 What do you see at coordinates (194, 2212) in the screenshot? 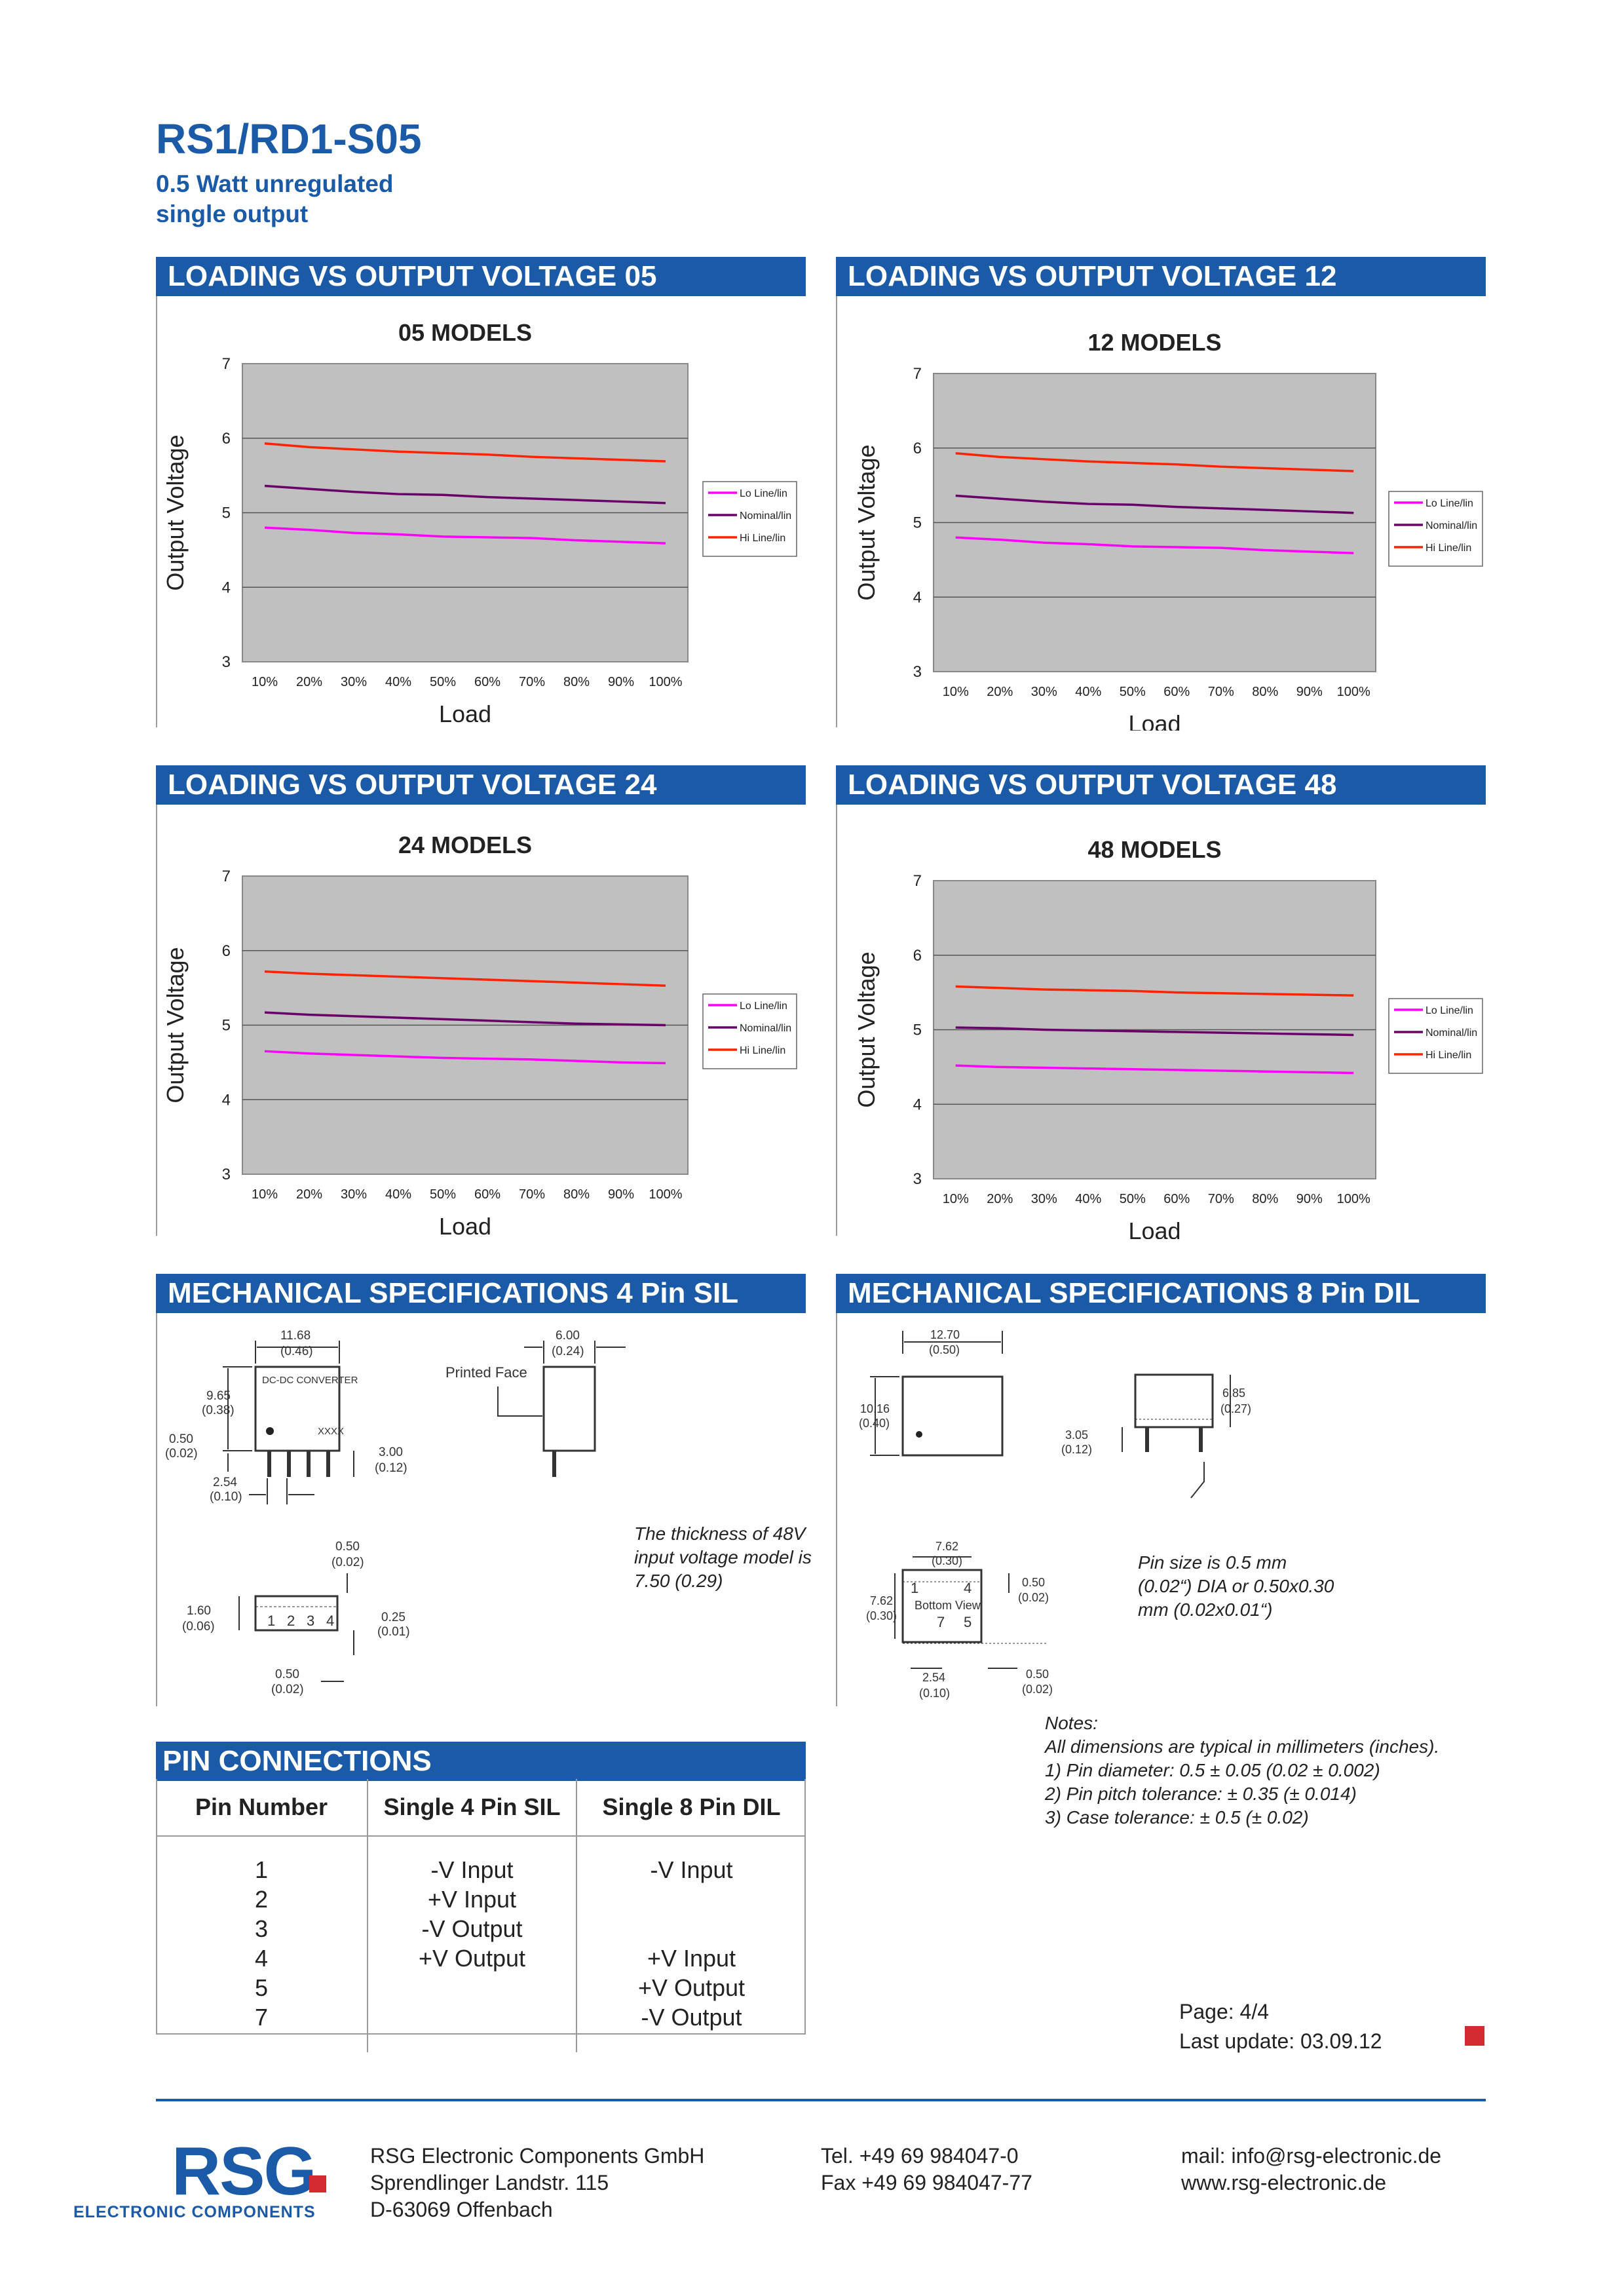
I see `rsg-logo-subtitle: ELECTRONIC COMPONENTS` at bounding box center [194, 2212].